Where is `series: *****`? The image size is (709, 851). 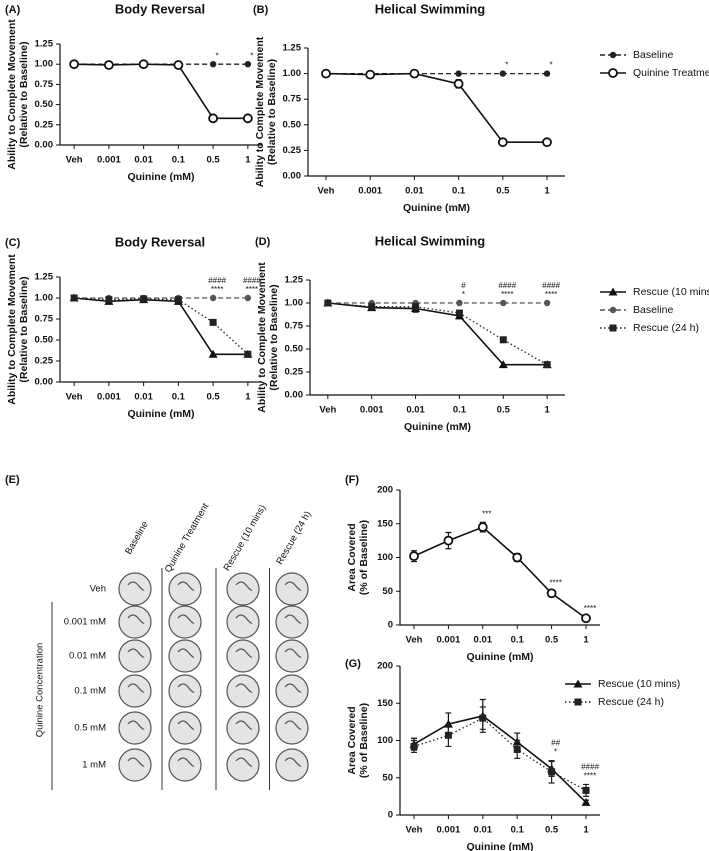 series: ***** is located at coordinates (502, 752).